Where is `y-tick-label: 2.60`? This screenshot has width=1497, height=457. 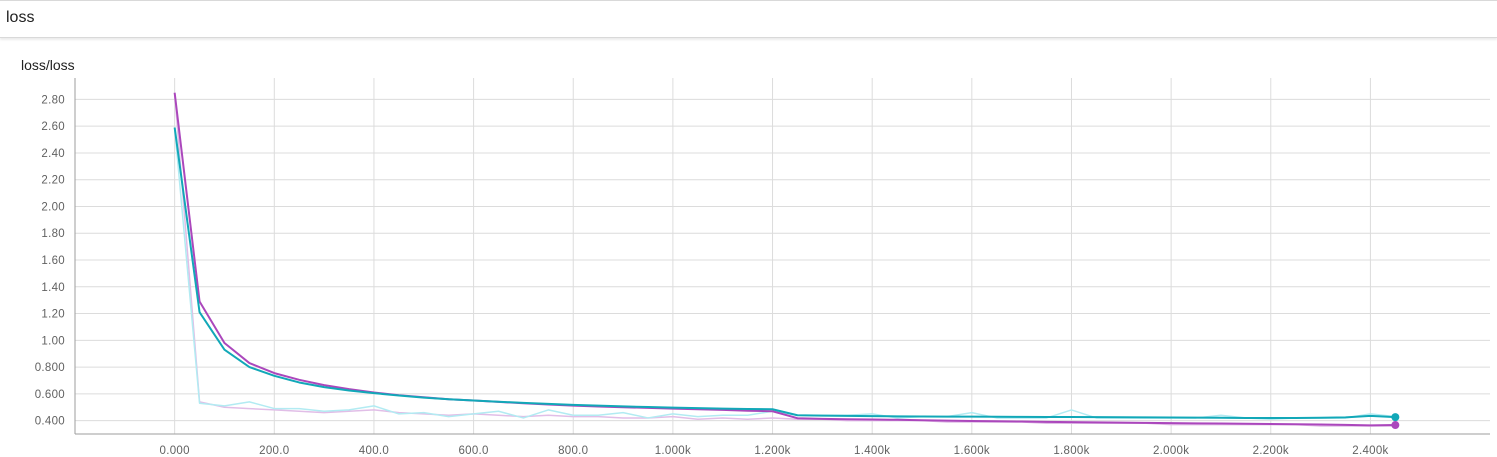
y-tick-label: 2.60 is located at coordinates (53, 127).